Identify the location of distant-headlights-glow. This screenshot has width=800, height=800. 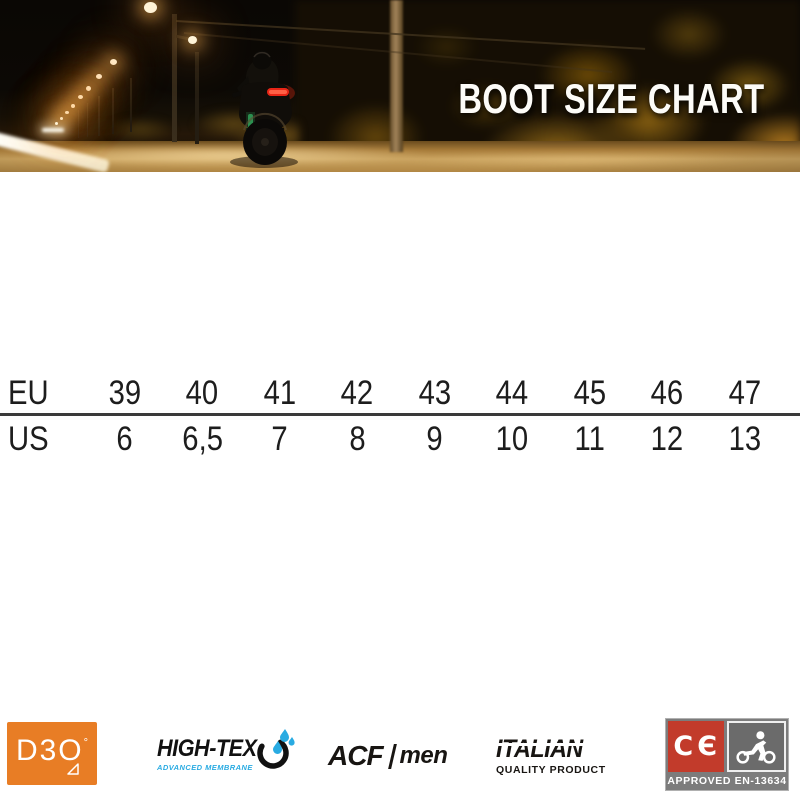
(53, 130).